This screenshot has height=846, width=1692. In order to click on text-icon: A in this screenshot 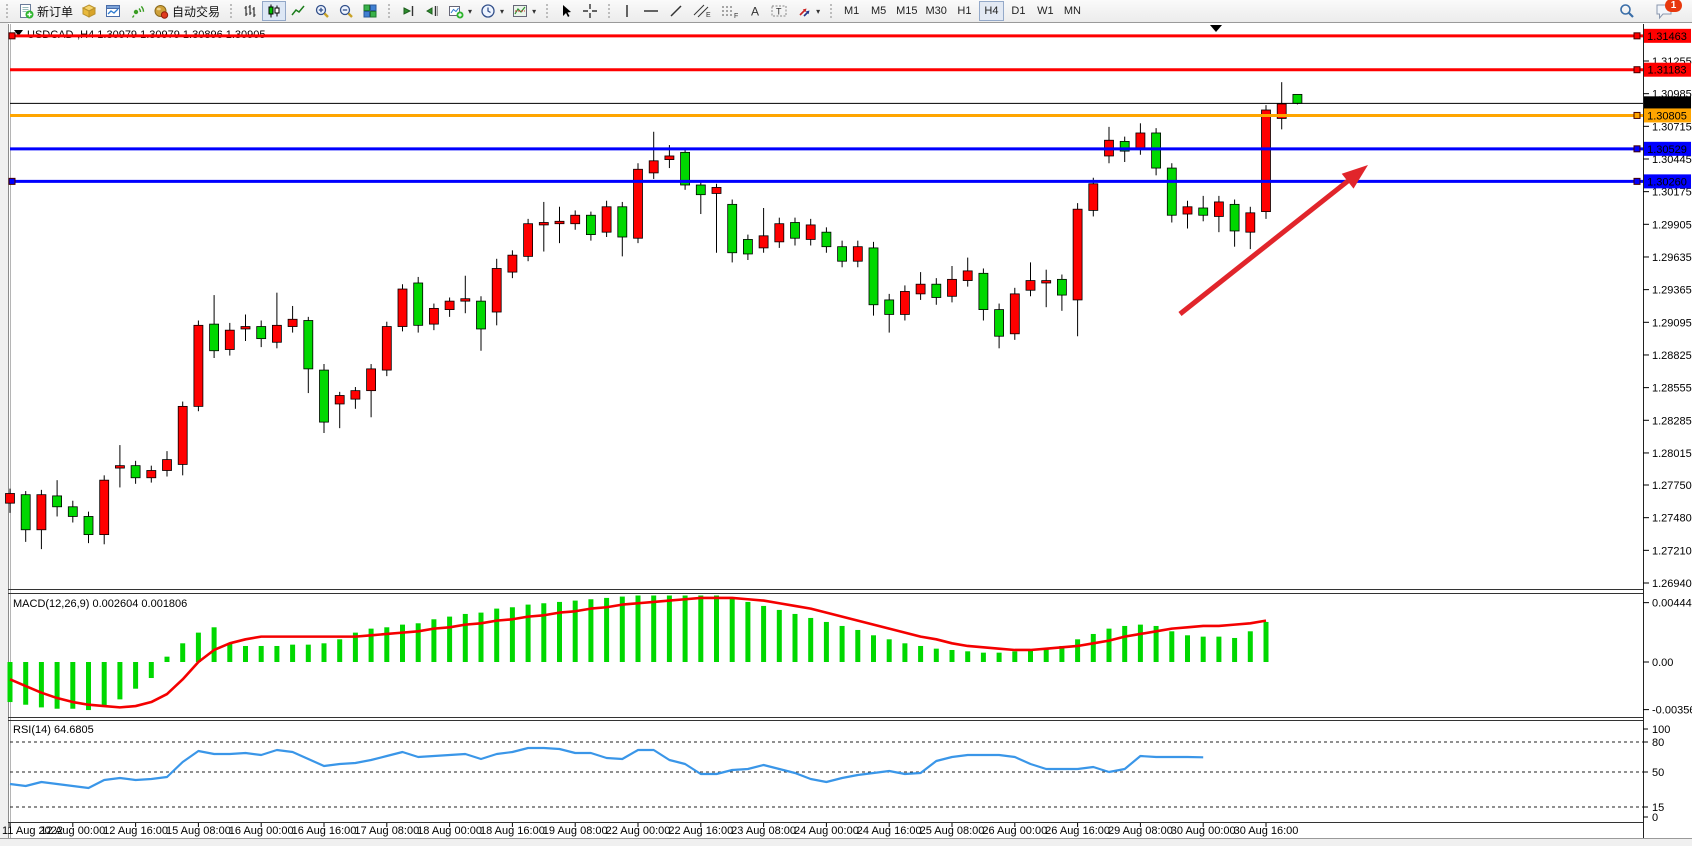, I will do `click(755, 12)`.